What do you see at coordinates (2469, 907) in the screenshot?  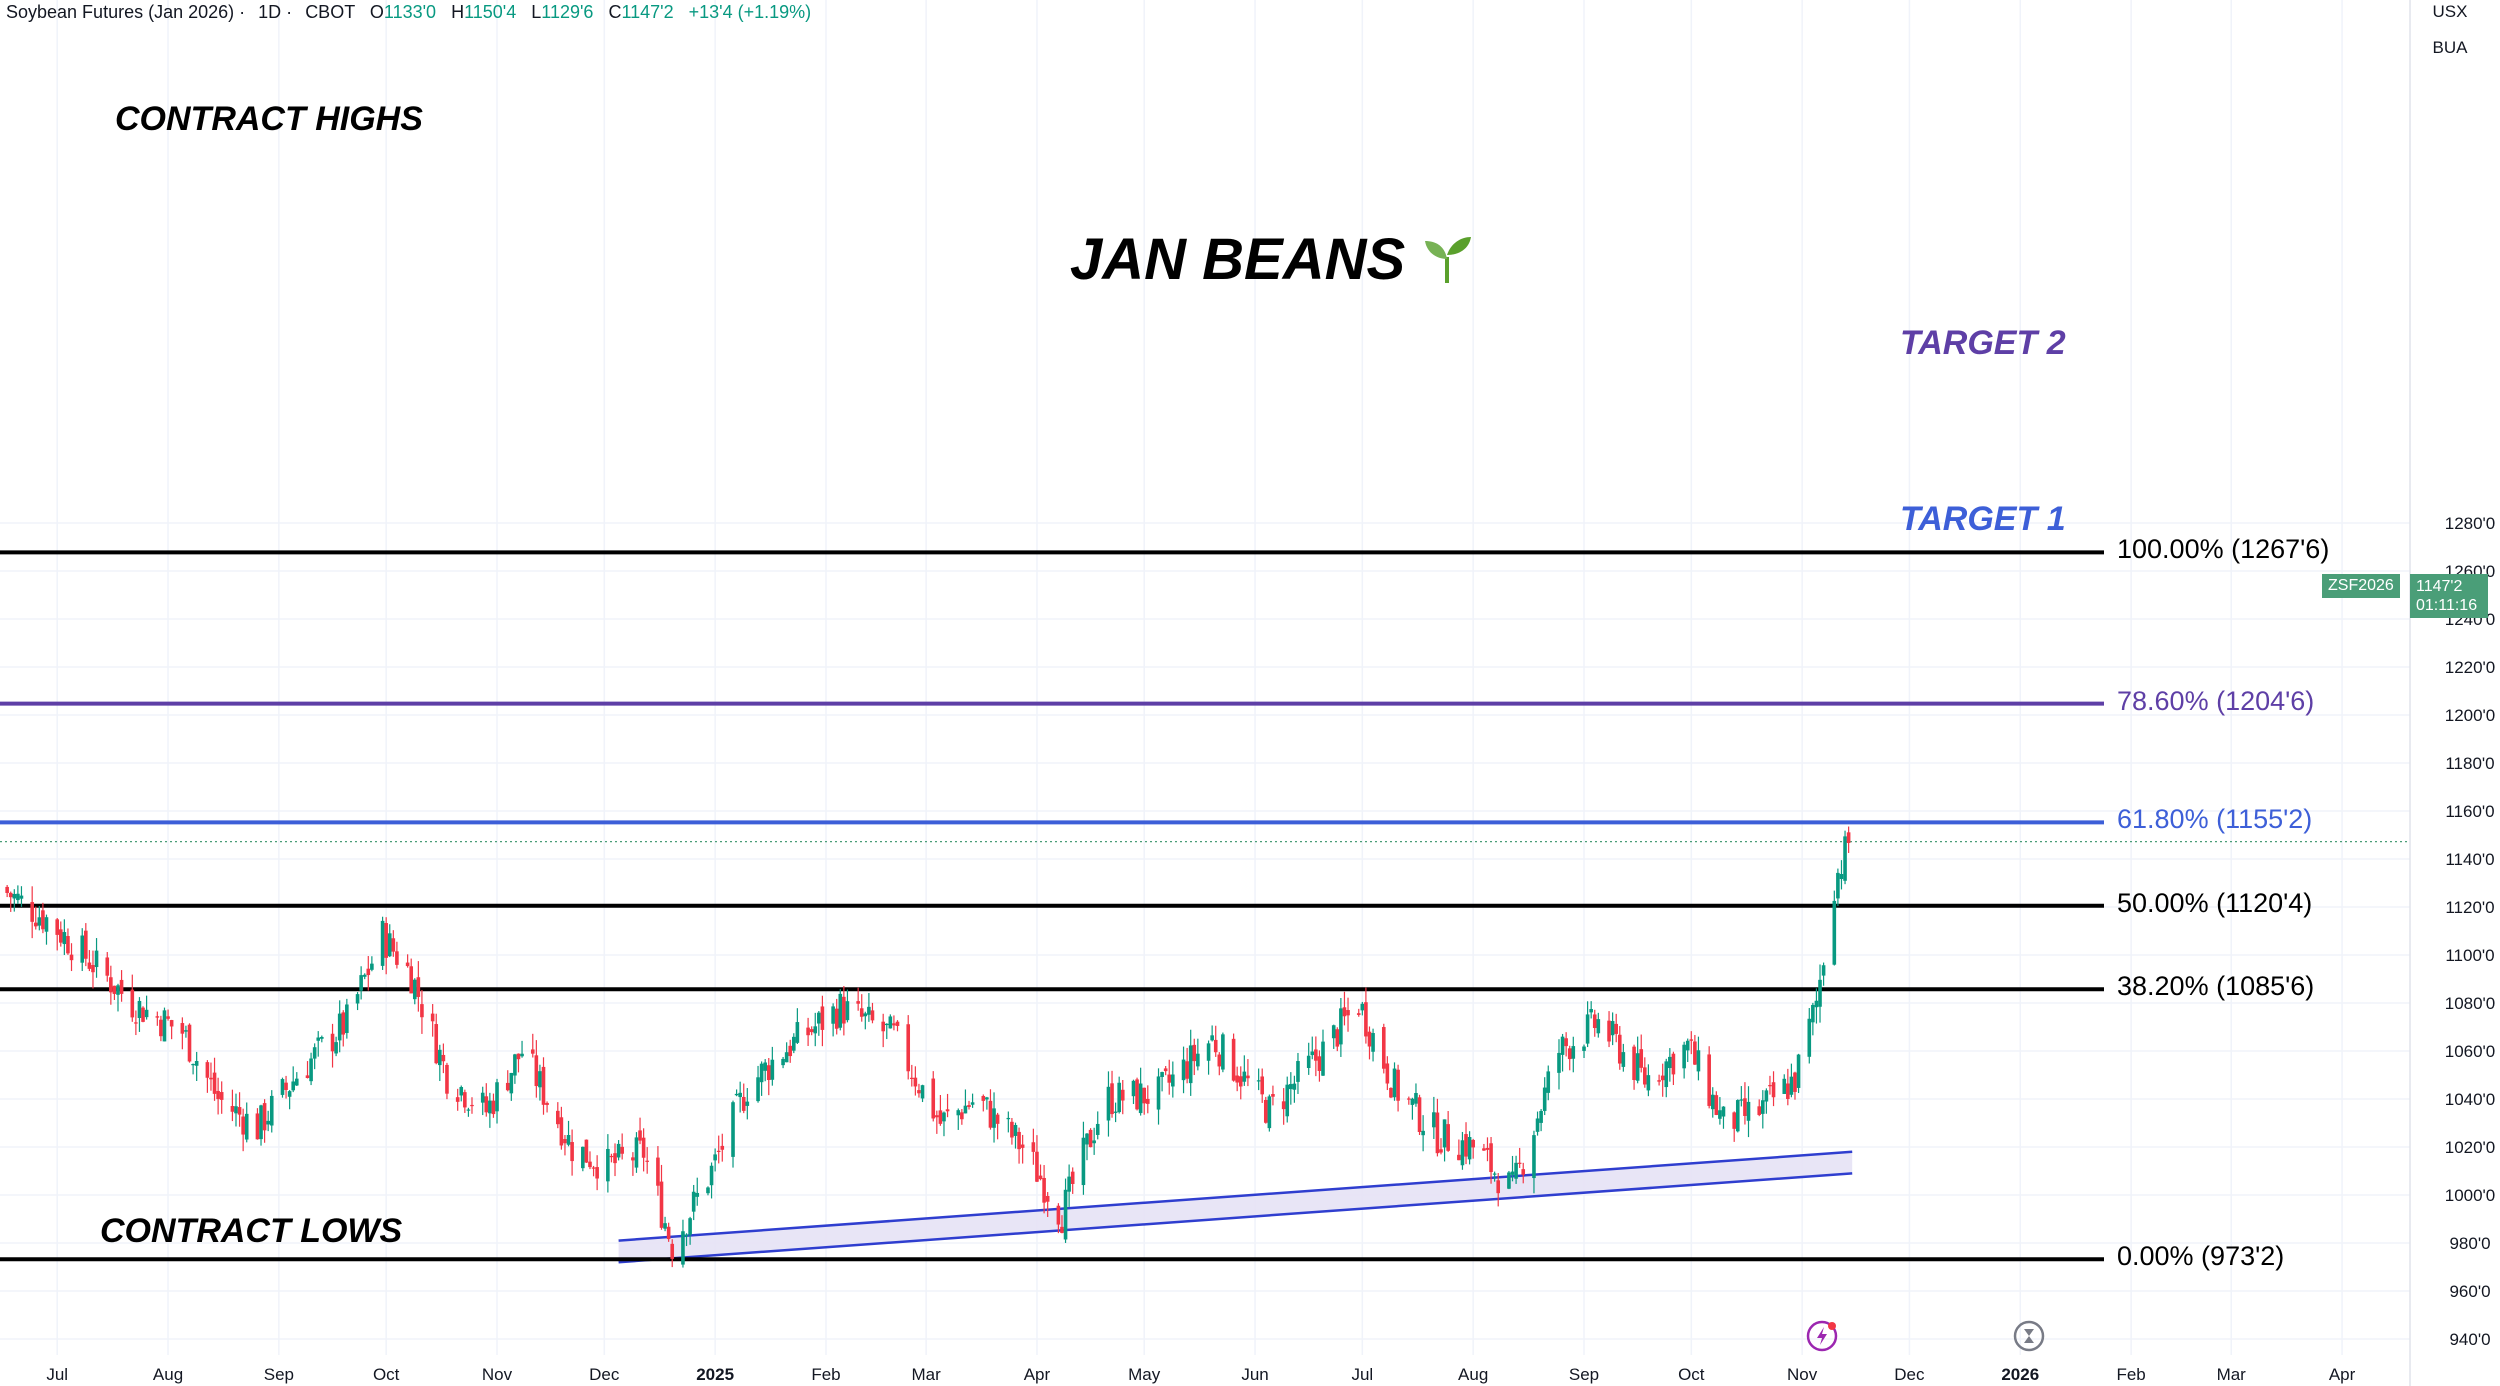 I see `y-tick-label: 1120'0` at bounding box center [2469, 907].